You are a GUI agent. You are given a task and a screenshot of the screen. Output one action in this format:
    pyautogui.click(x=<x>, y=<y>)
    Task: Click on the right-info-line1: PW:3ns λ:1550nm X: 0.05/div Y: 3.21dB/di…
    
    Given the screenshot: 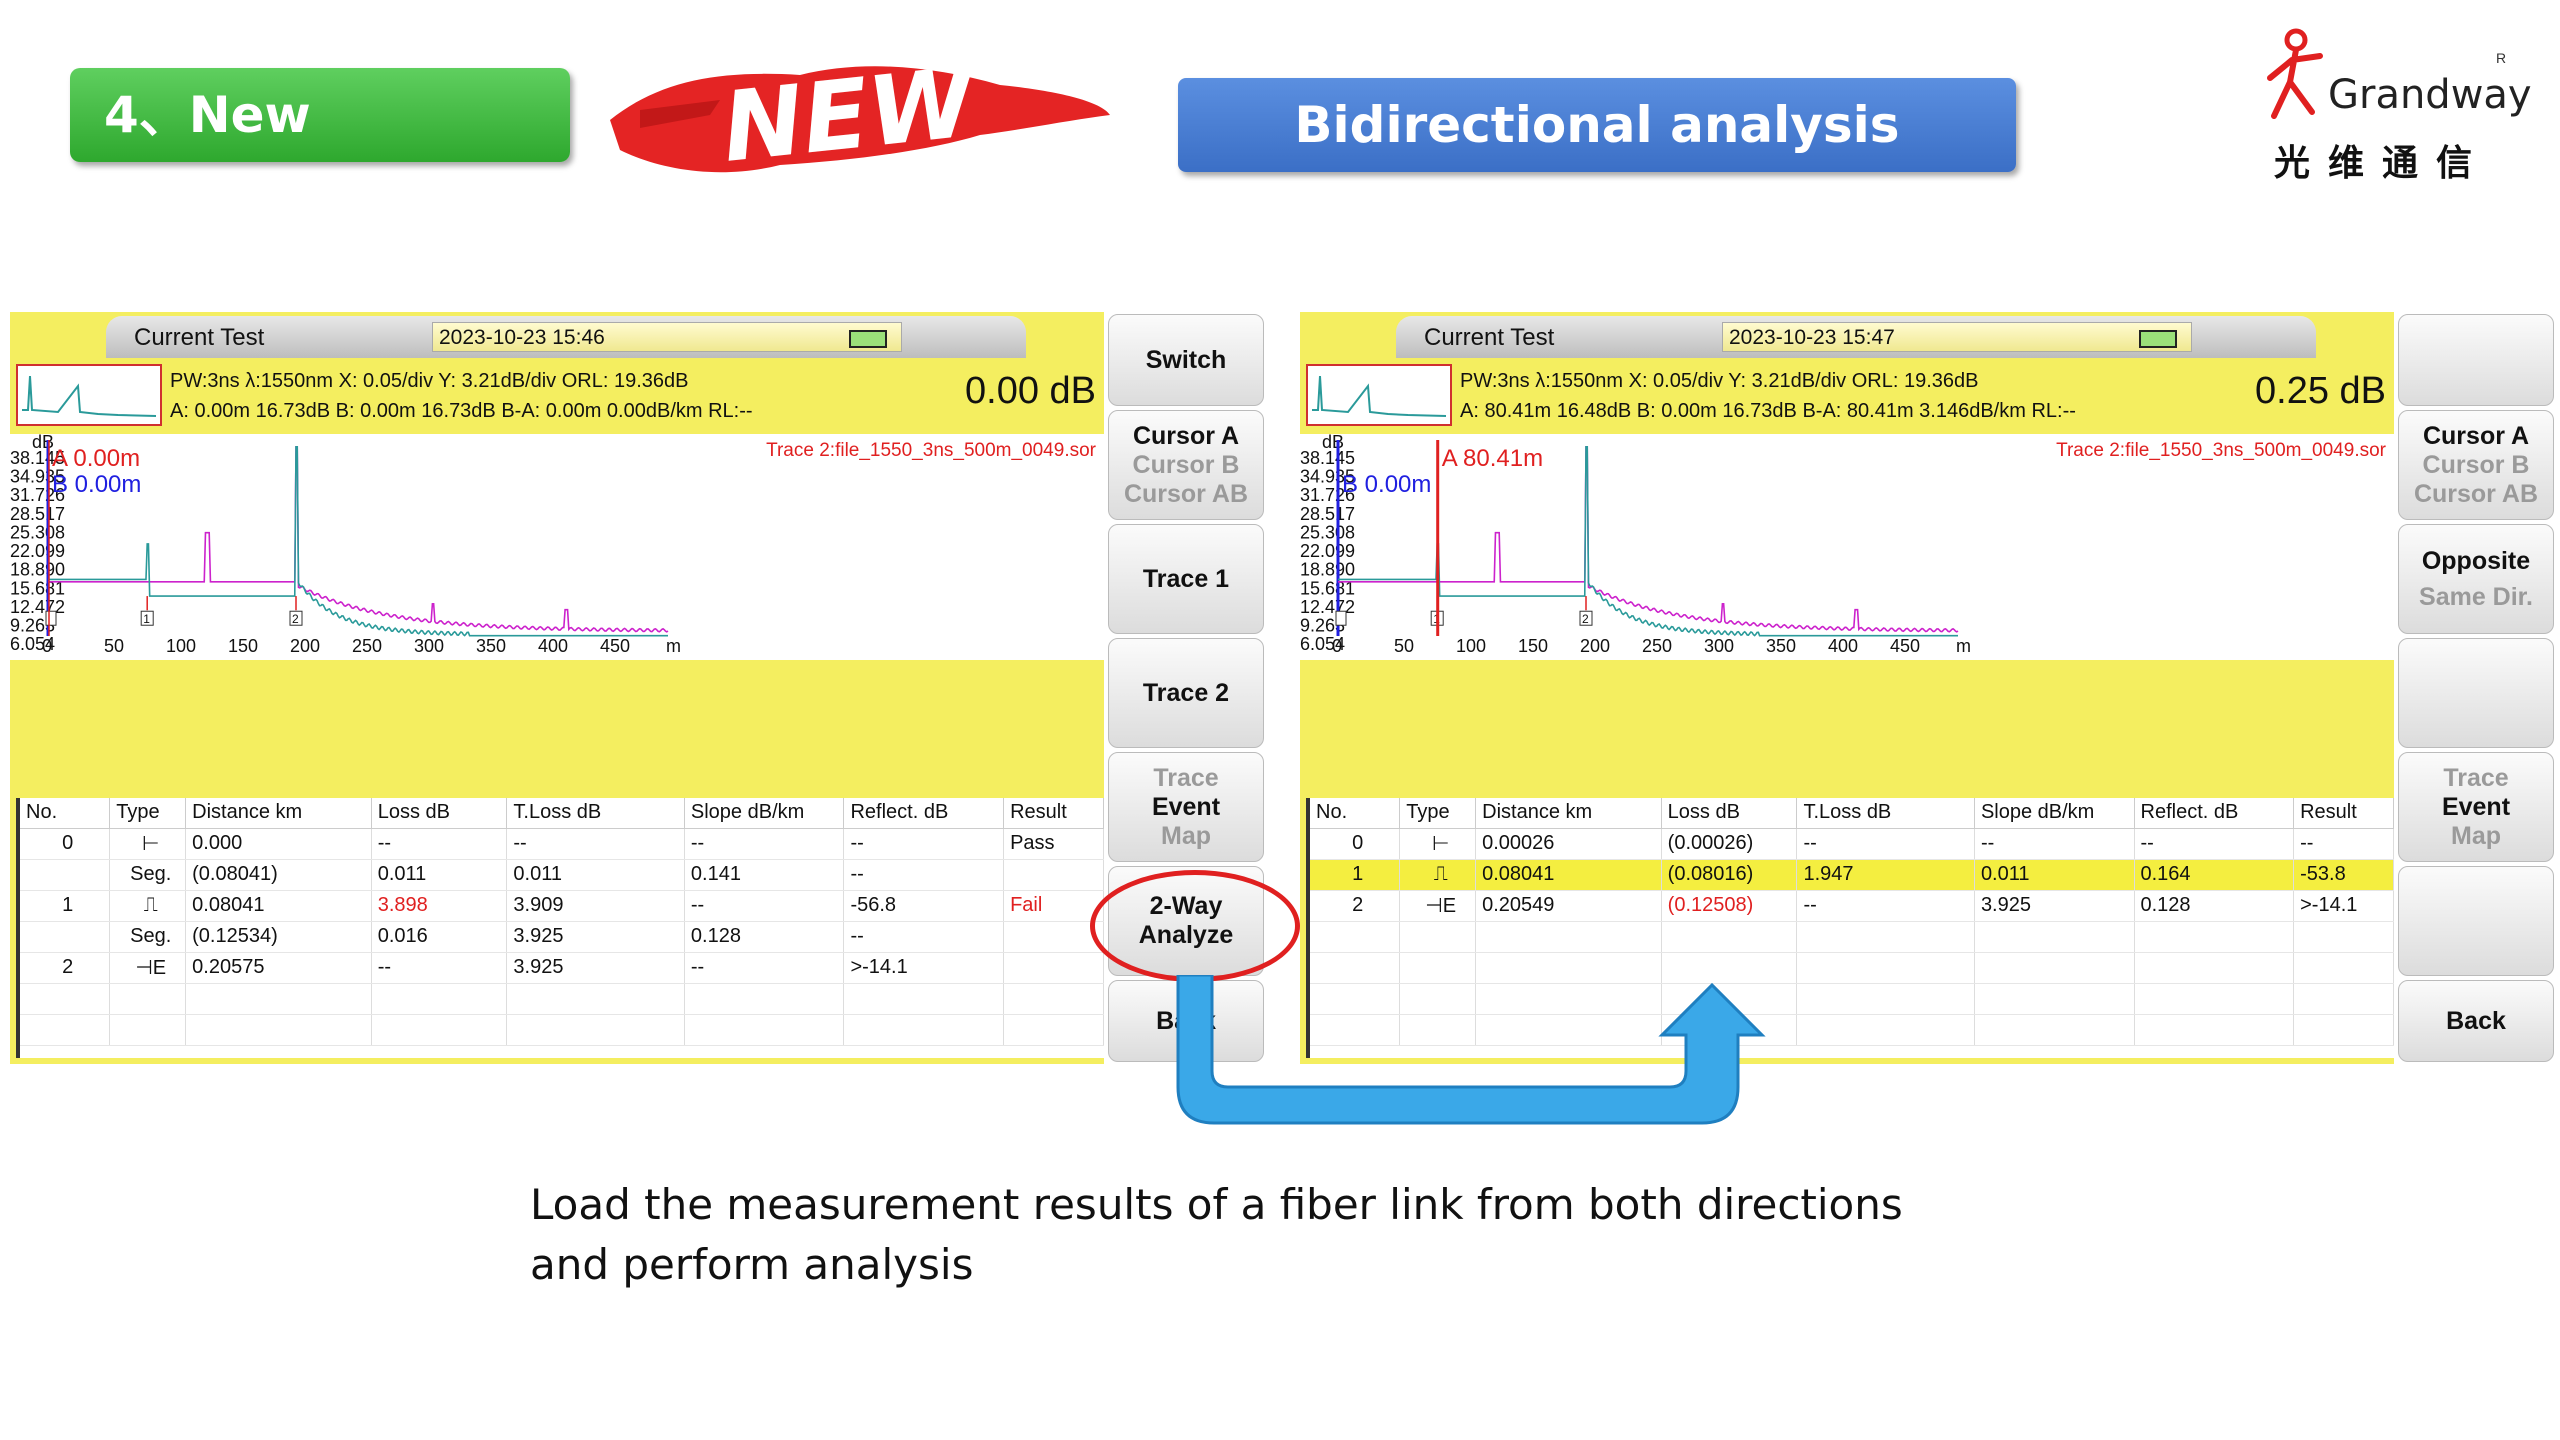 What is the action you would take?
    pyautogui.click(x=1719, y=381)
    